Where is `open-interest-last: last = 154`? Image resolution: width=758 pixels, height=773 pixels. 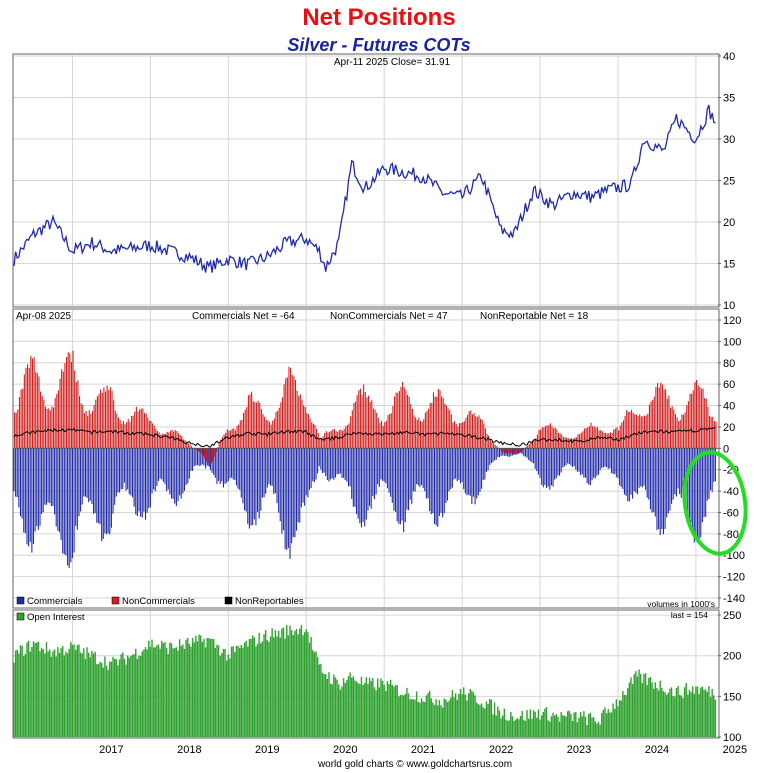
open-interest-last: last = 154 is located at coordinates (689, 615).